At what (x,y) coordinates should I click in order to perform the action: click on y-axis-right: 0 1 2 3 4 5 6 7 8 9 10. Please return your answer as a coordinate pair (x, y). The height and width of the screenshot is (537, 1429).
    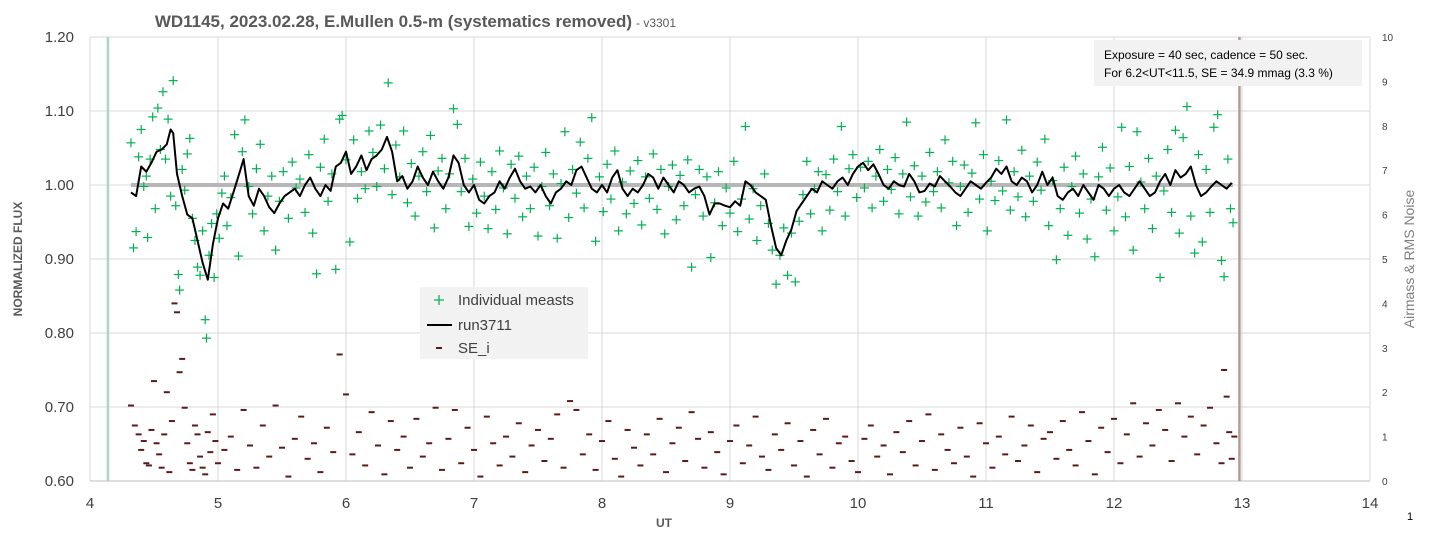
    Looking at the image, I should click on (1388, 260).